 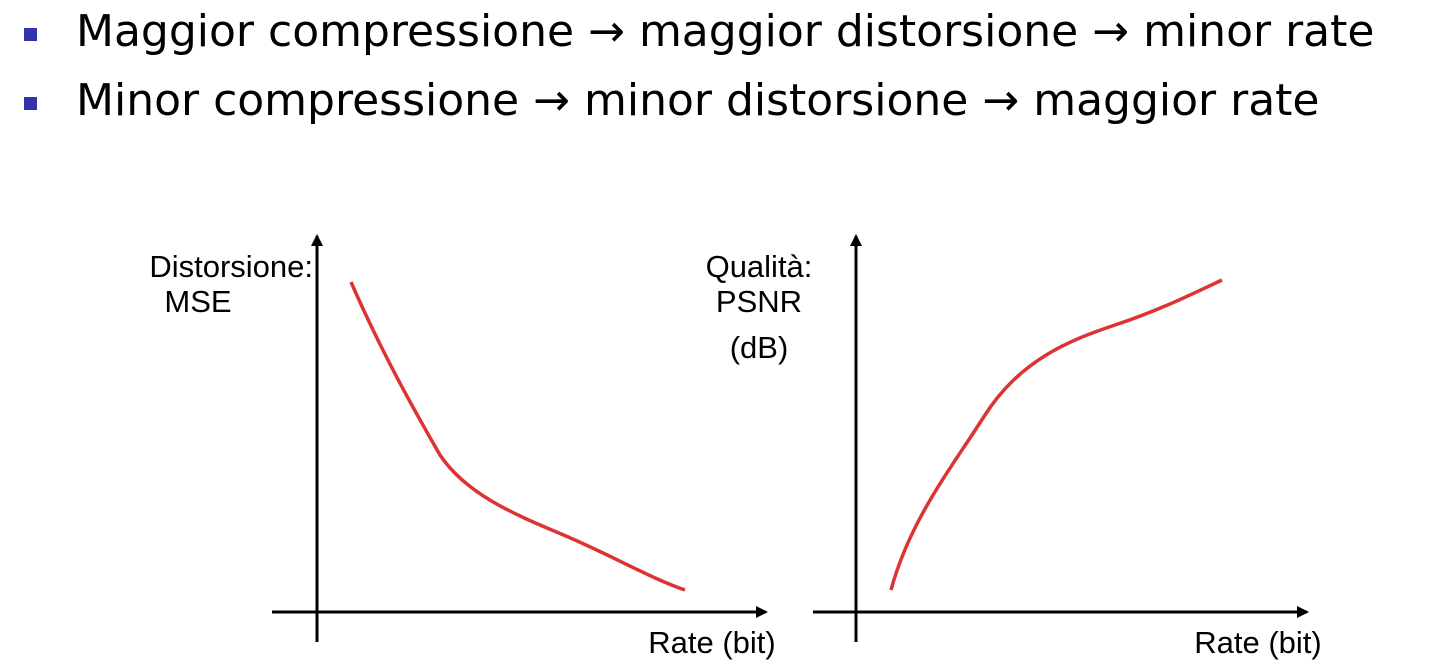 What do you see at coordinates (759, 301) in the screenshot?
I see `right-ylabel-line2: PSNR` at bounding box center [759, 301].